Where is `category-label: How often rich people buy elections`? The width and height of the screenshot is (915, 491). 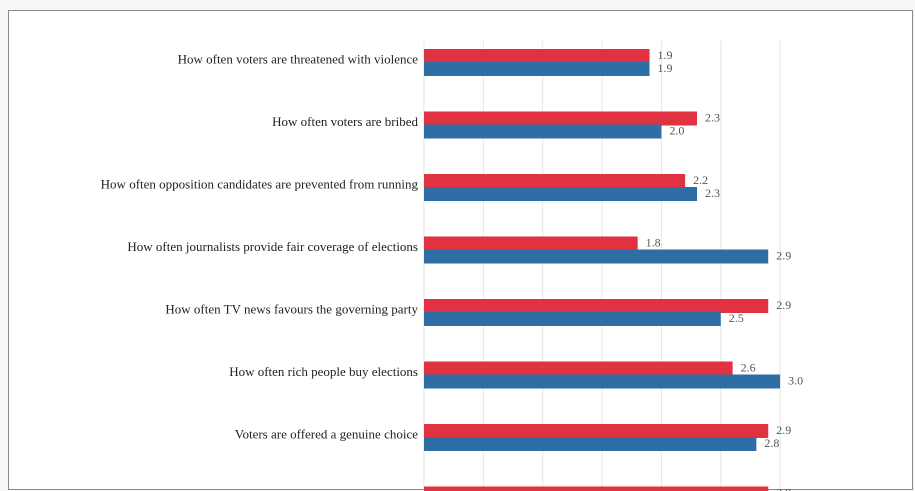
category-label: How often rich people buy elections is located at coordinates (323, 371).